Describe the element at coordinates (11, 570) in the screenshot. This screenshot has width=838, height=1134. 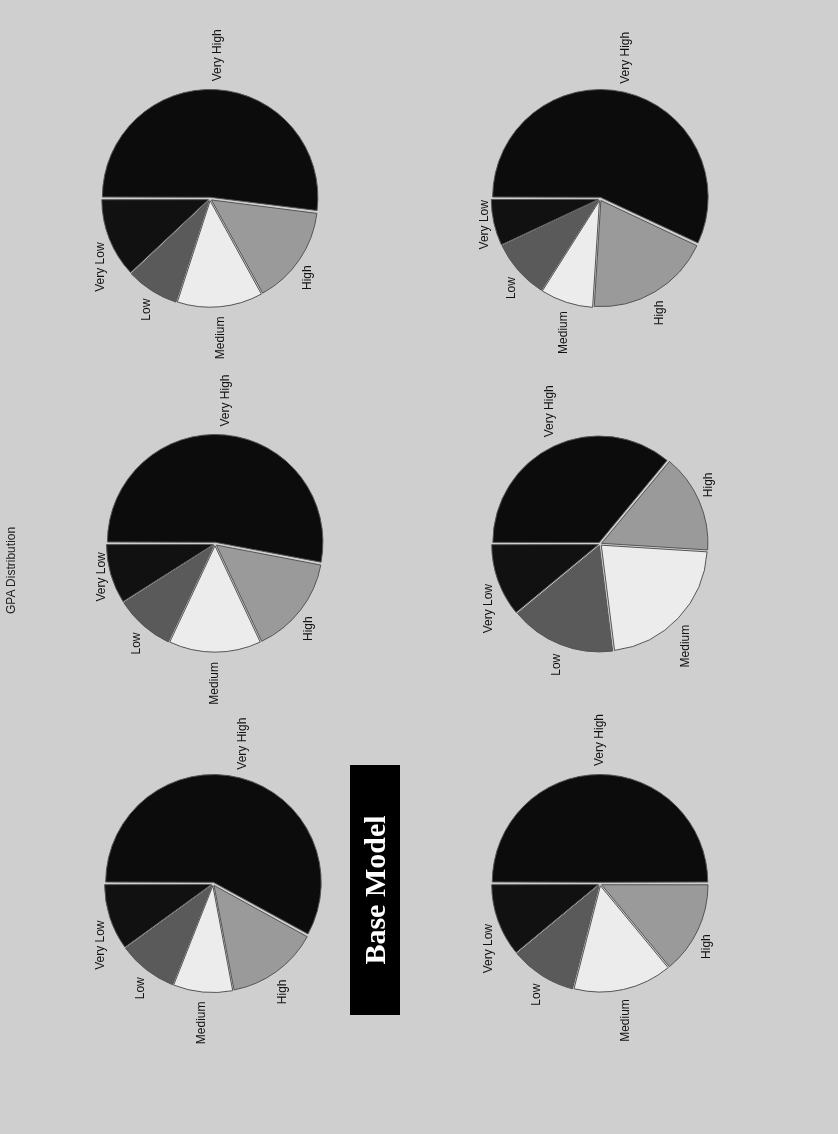
I see `chart-title: GPA Distribution` at that location.